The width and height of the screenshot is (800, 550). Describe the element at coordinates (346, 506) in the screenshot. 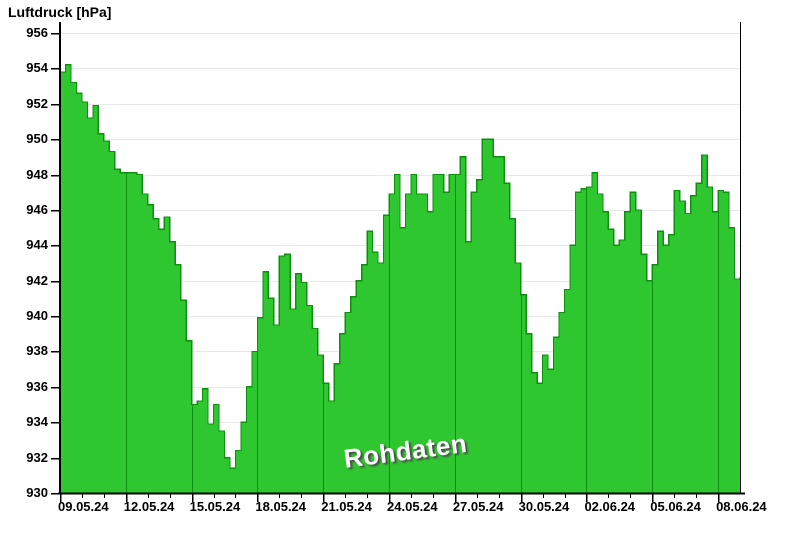

I see `x-tick-label: 21.05.24` at that location.